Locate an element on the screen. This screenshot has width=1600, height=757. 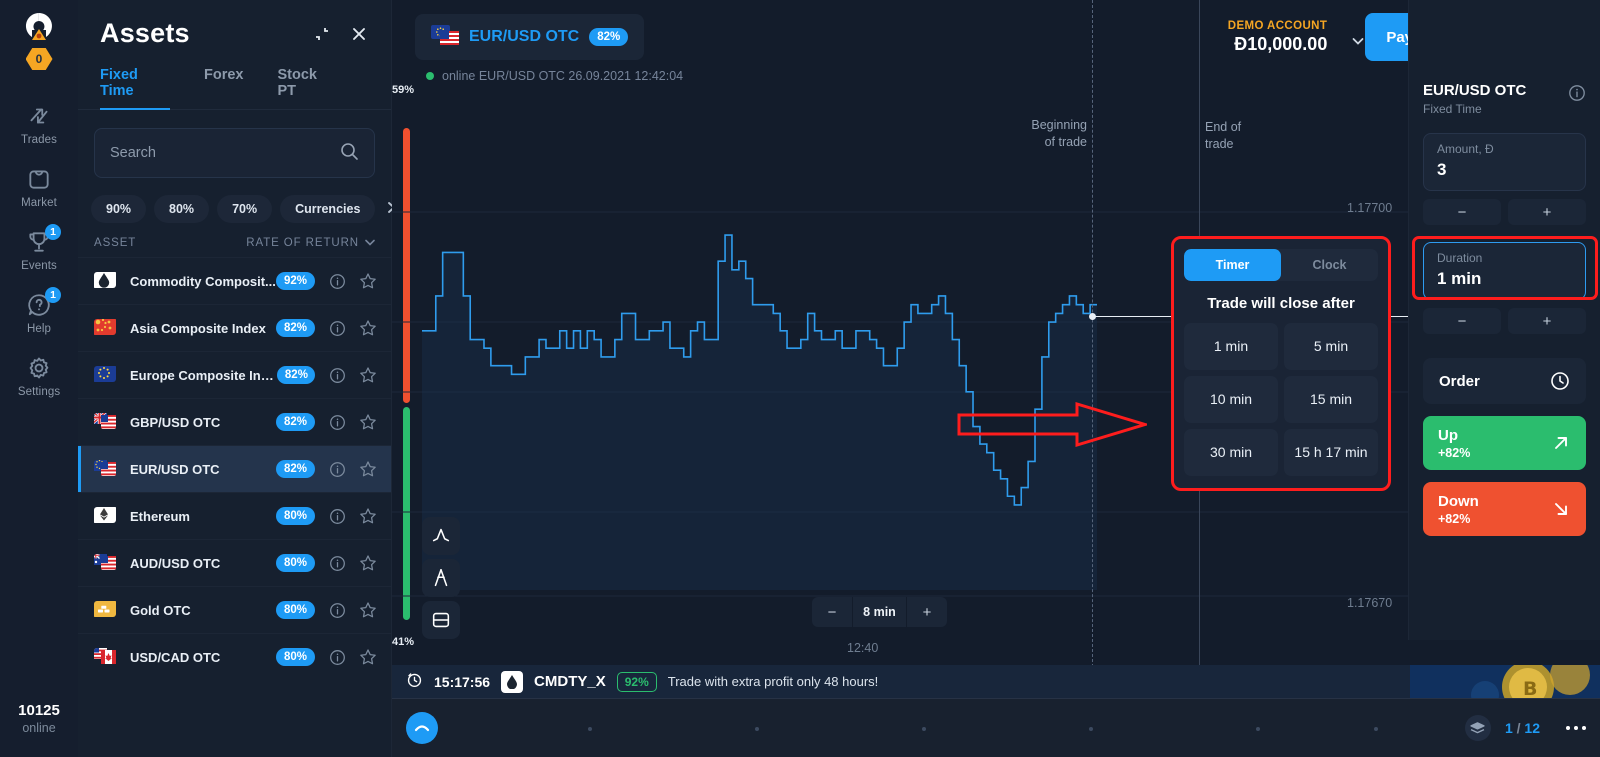
sidebar-item-help: 1 Help is located at coordinates (39, 312).